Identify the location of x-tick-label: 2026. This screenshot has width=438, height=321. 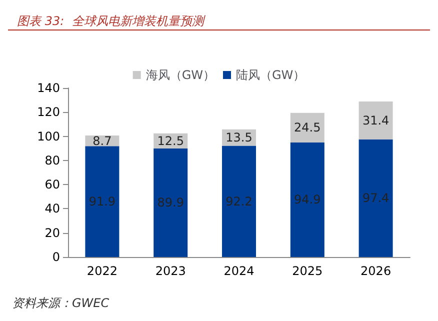
(376, 271).